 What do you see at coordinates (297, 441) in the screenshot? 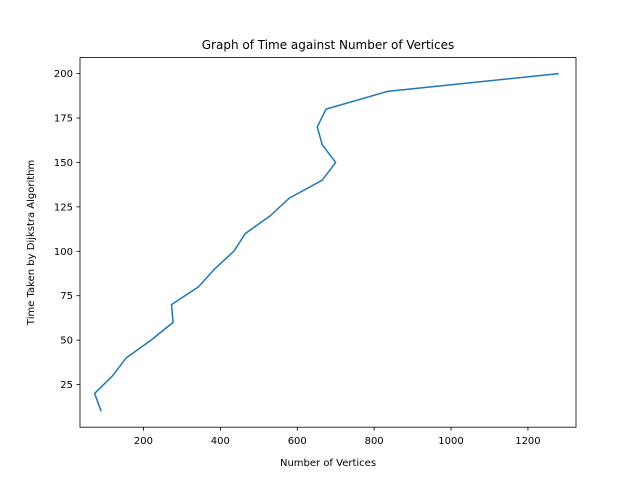
I see `x-tick-label: 600` at bounding box center [297, 441].